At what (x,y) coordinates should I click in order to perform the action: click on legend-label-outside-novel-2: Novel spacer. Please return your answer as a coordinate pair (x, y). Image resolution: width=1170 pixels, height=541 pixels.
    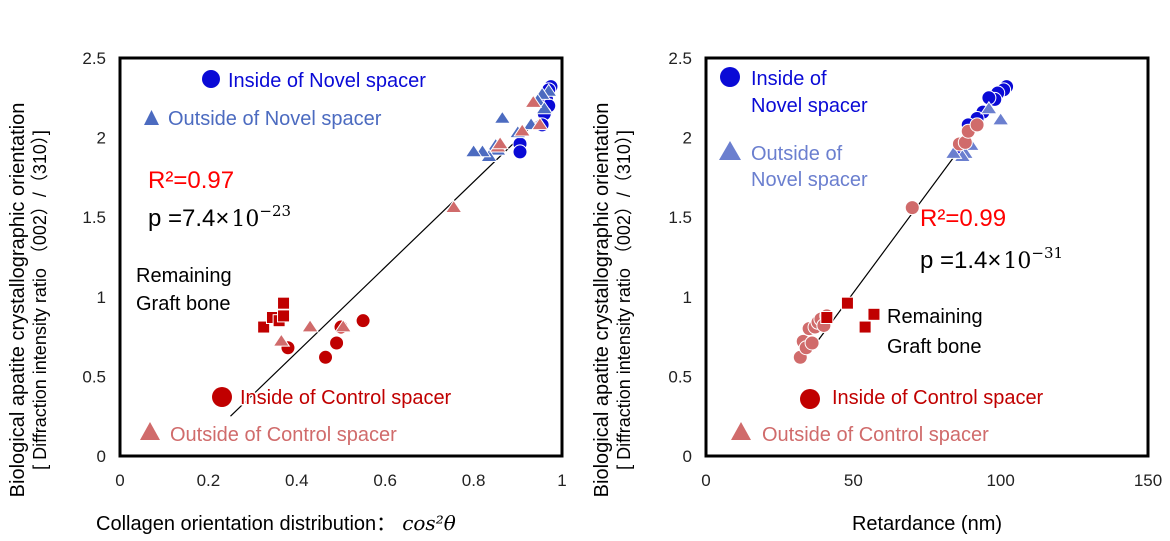
    Looking at the image, I should click on (809, 180).